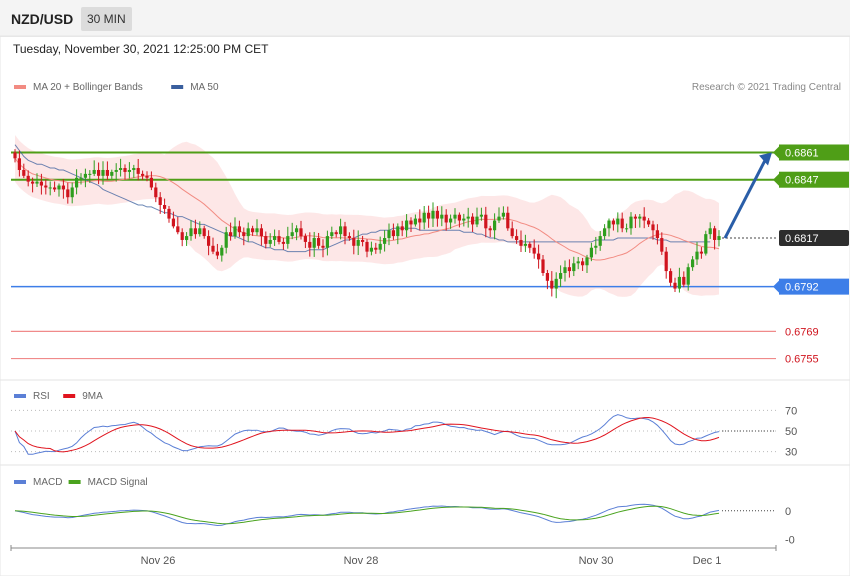 The width and height of the screenshot is (850, 576). I want to click on x-tick-label: Nov 30, so click(596, 561).